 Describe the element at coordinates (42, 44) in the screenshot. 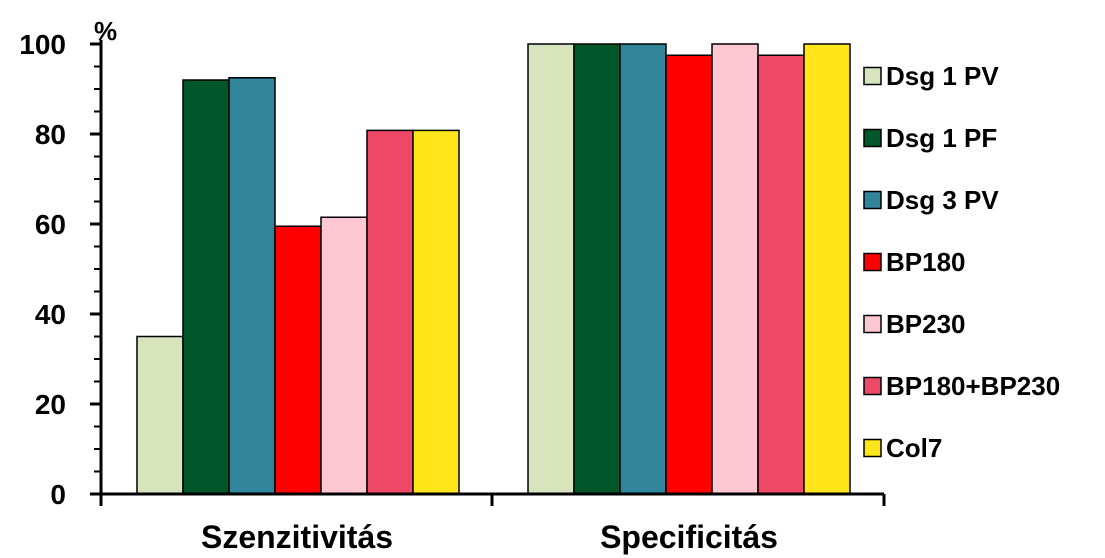

I see `y-tick-label-100: 100` at that location.